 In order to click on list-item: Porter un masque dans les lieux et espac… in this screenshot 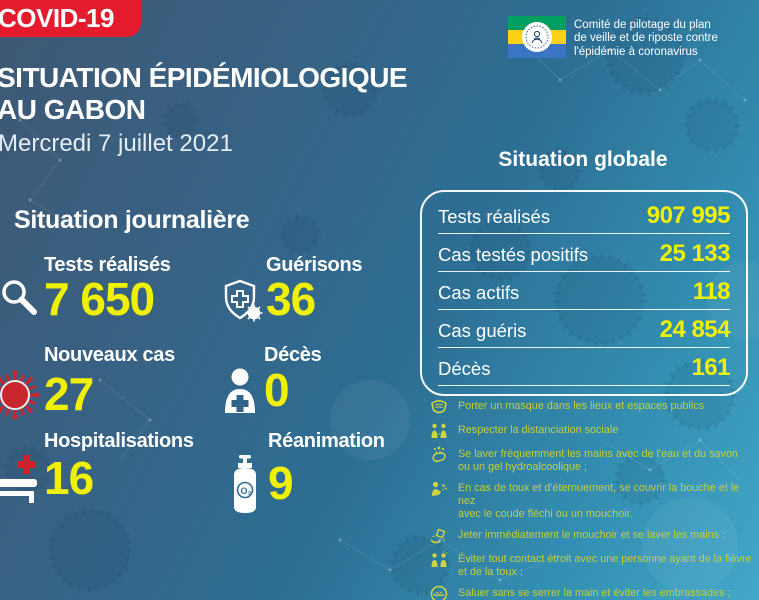, I will do `click(592, 407)`.